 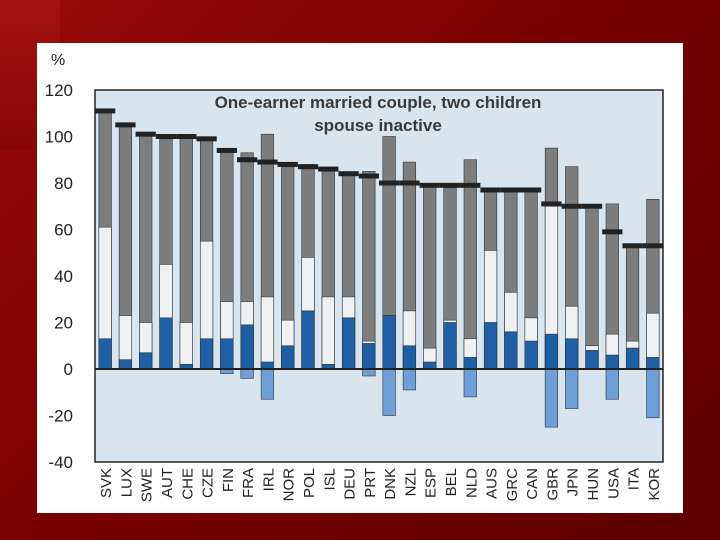 What do you see at coordinates (146, 361) in the screenshot?
I see `bar-blue-swe` at bounding box center [146, 361].